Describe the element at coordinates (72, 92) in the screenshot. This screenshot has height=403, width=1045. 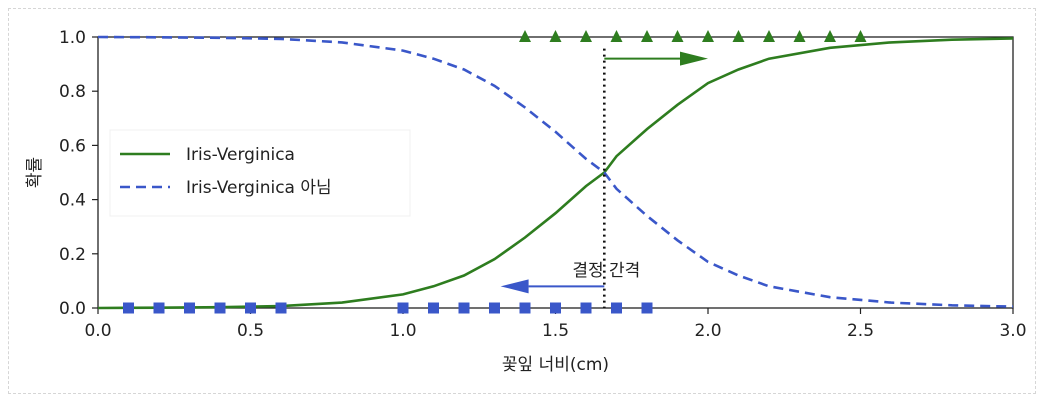
I see `y-tick-label: 0.8` at that location.